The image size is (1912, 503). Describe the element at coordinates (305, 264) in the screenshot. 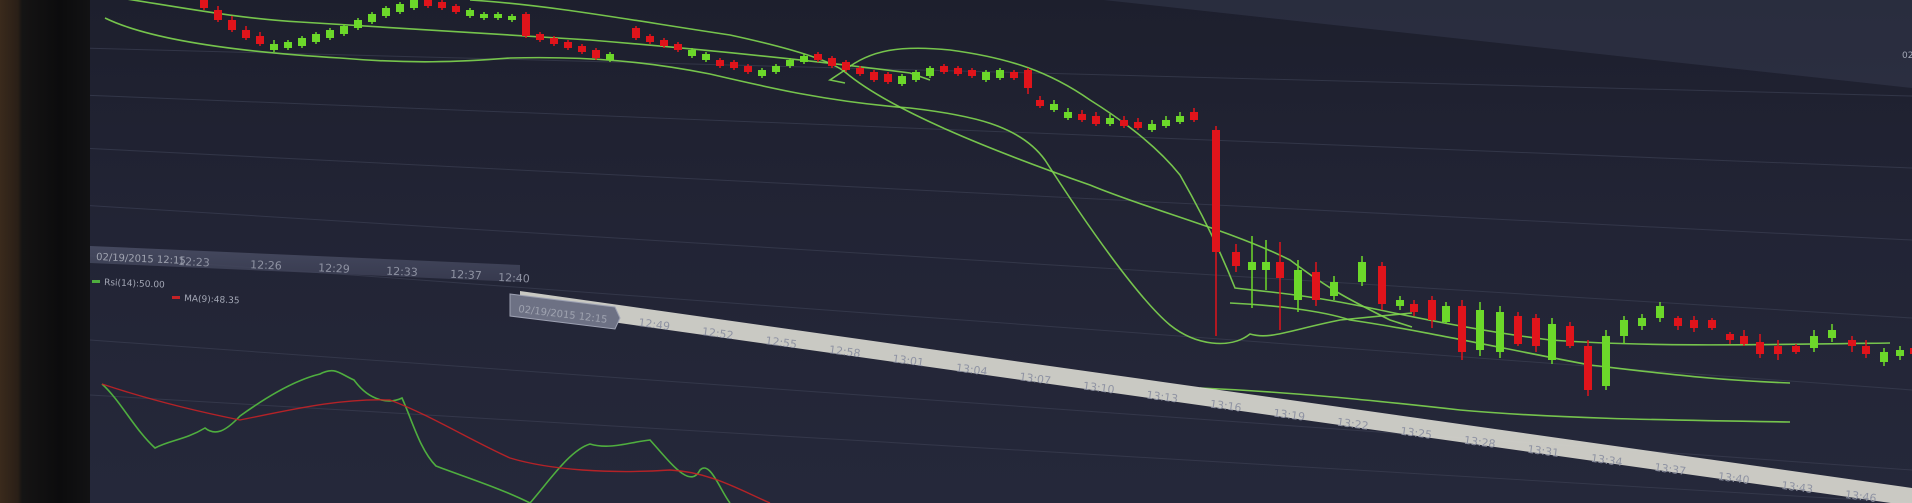

I see `upper-time-axis-strip` at that location.